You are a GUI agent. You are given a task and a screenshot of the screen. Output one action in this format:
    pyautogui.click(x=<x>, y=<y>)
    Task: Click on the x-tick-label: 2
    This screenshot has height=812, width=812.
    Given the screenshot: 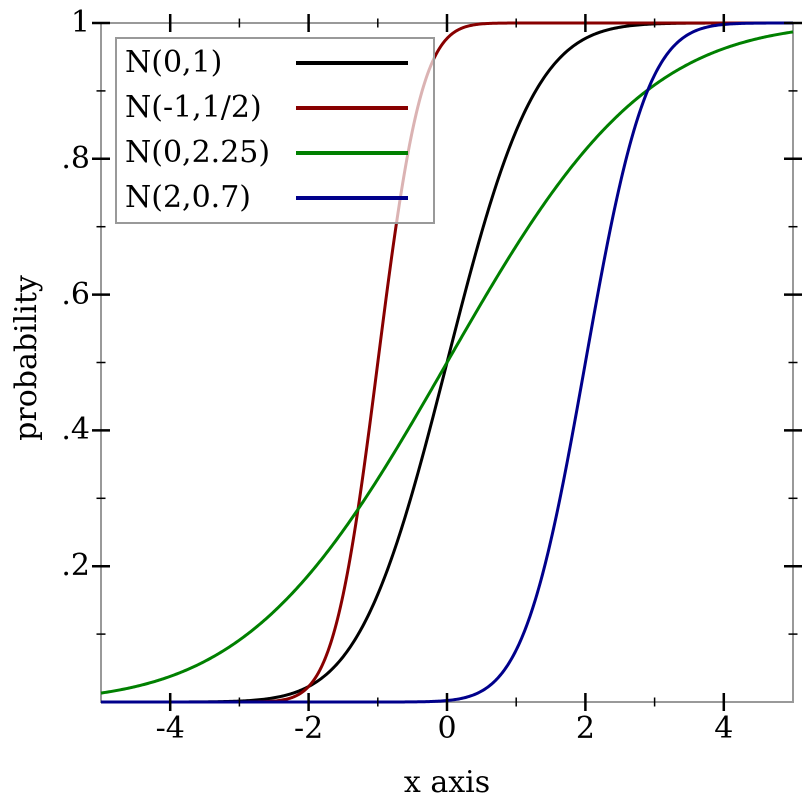 What is the action you would take?
    pyautogui.click(x=585, y=728)
    